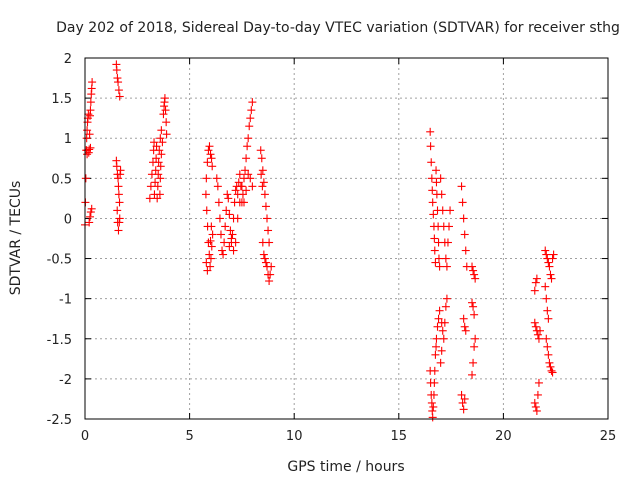  I want to click on y-tick-label: 0, so click(68, 219).